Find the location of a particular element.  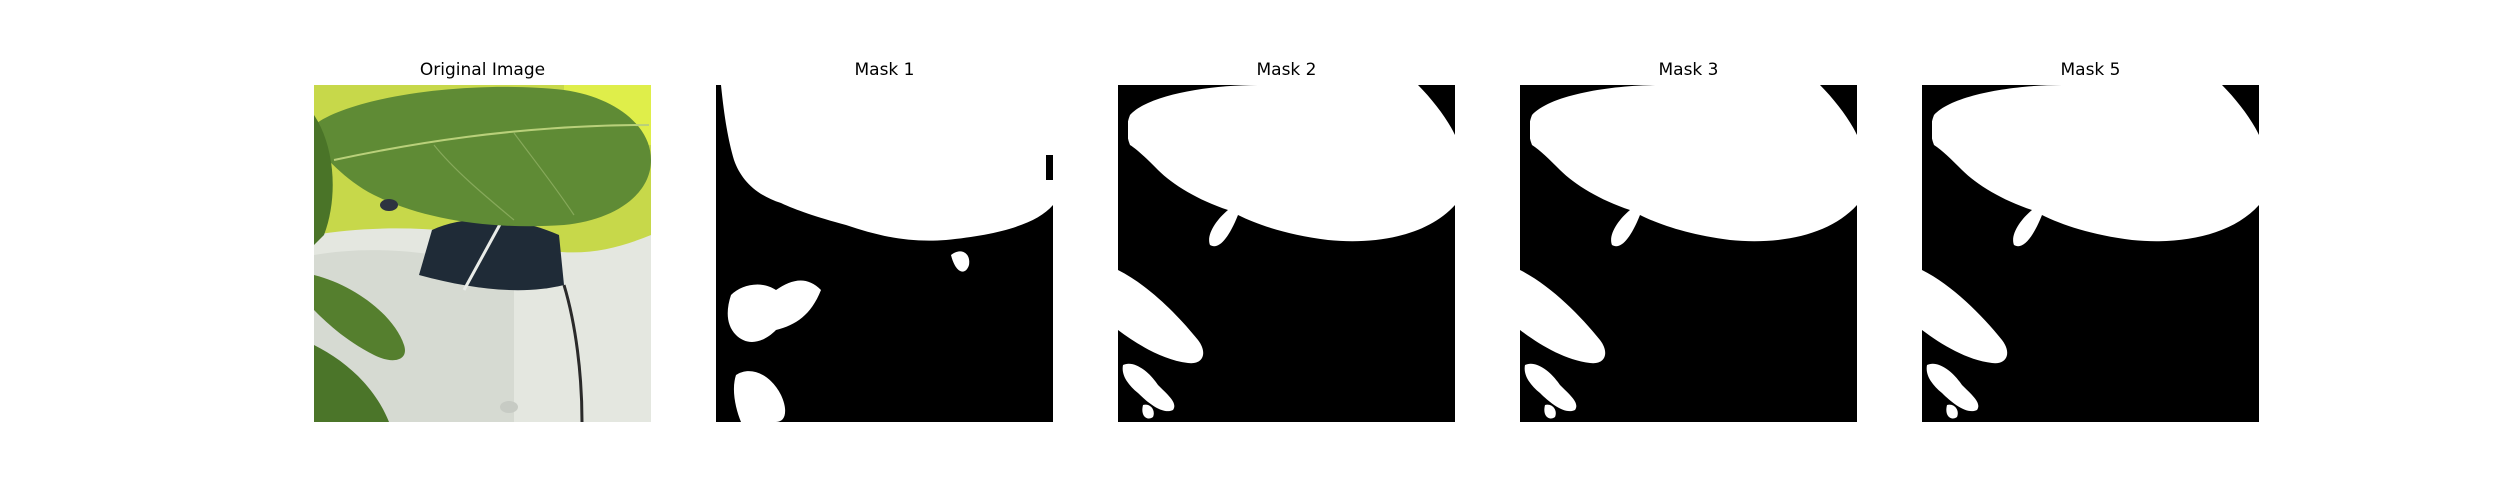

dark-opening is located at coordinates (491, 255).